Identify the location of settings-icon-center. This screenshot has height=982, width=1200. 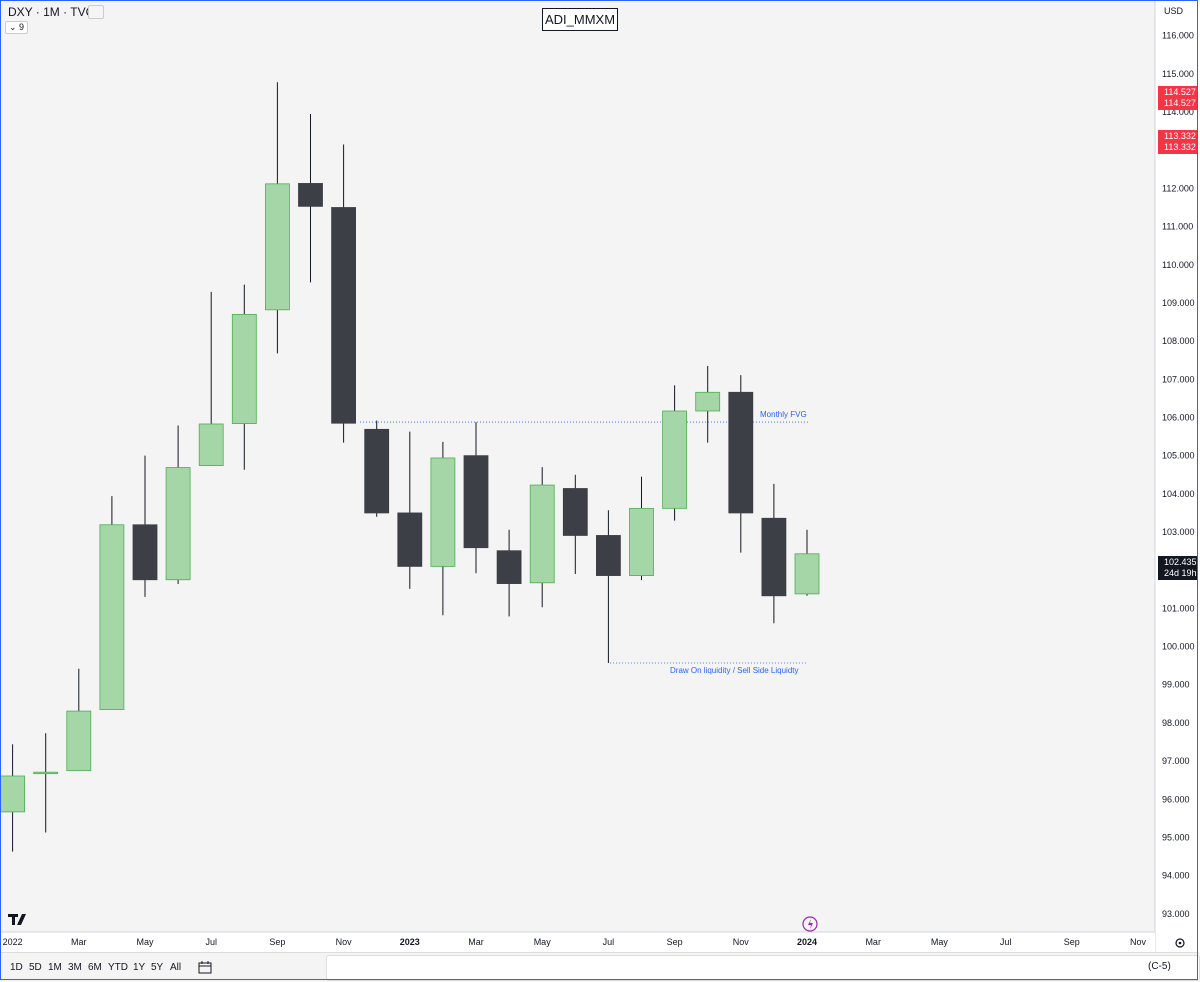
(1180, 943).